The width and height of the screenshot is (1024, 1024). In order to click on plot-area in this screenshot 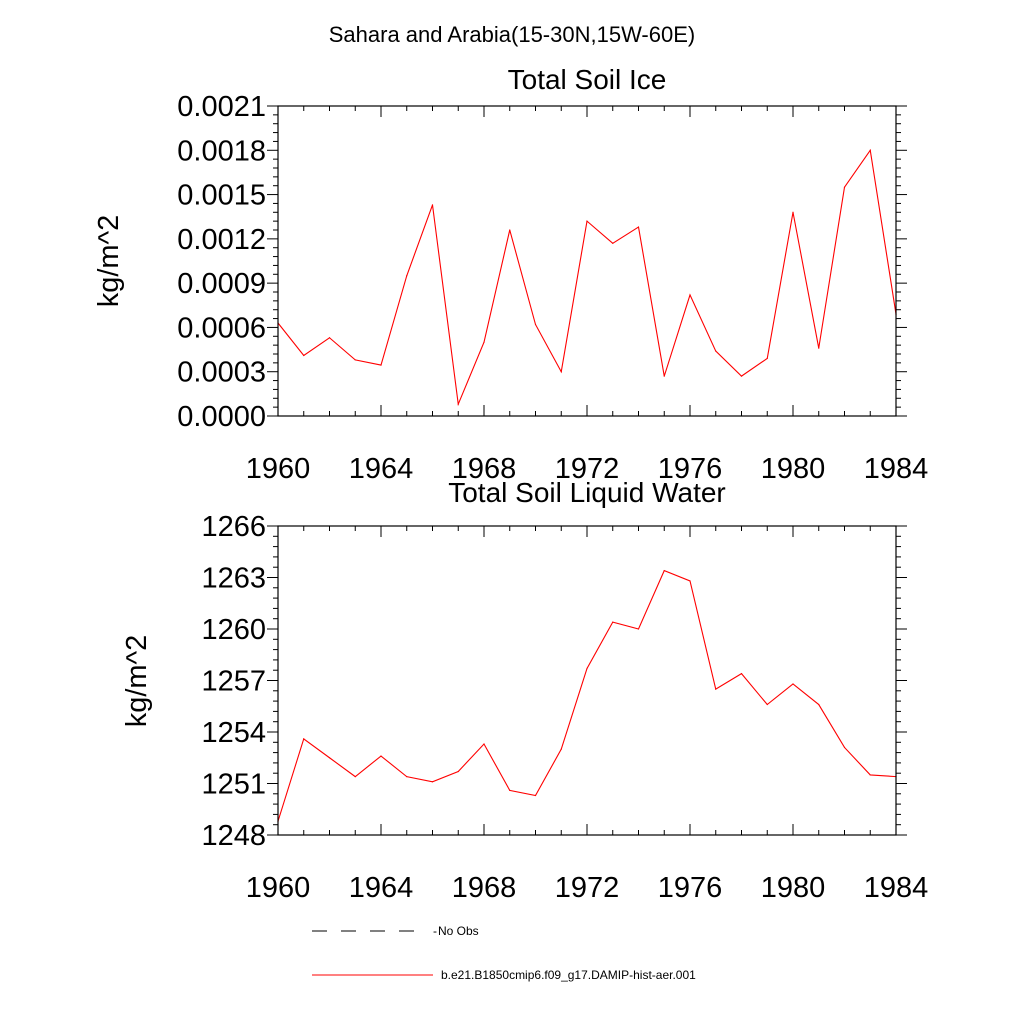, I will do `click(587, 695)`.